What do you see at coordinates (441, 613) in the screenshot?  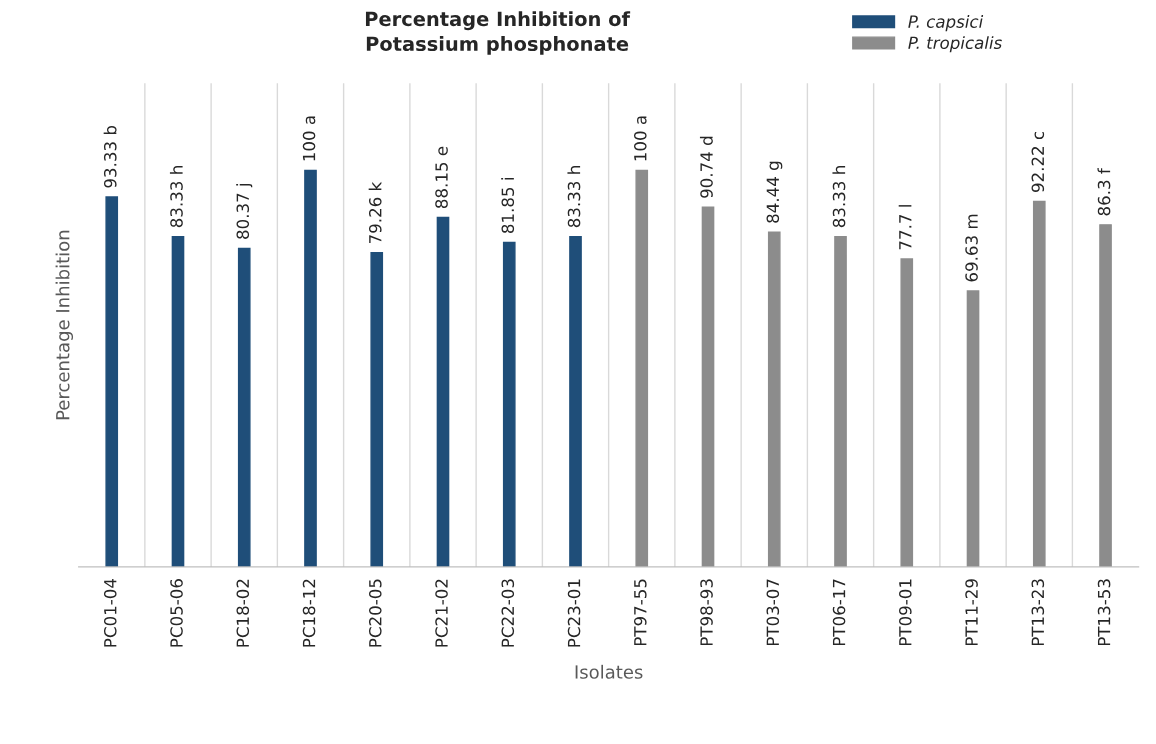 I see `x-tick-label: PC21-02` at bounding box center [441, 613].